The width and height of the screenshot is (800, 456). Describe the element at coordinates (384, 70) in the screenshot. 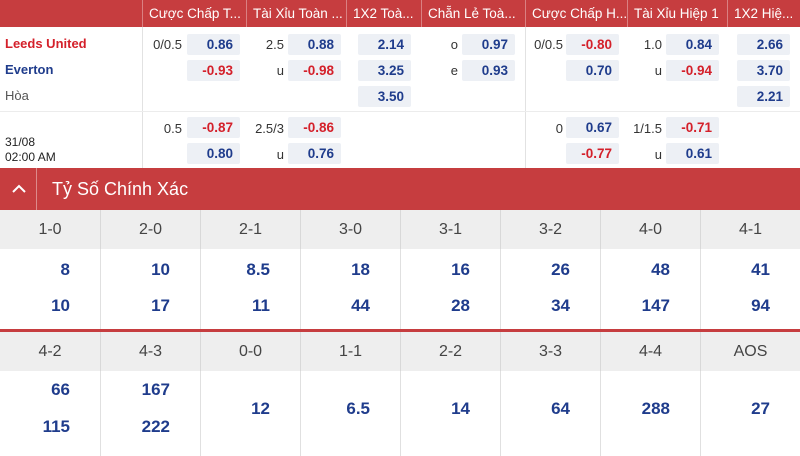

I see `x12-away-odds: 3.25` at that location.